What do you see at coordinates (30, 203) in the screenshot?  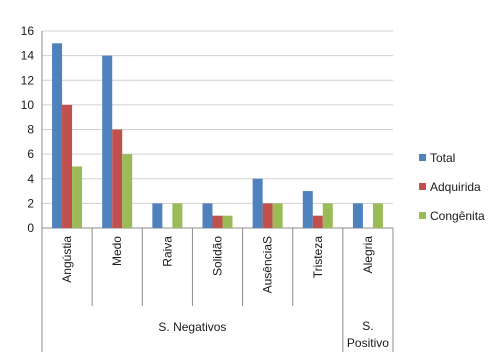 I see `y-tick-label: 2` at bounding box center [30, 203].